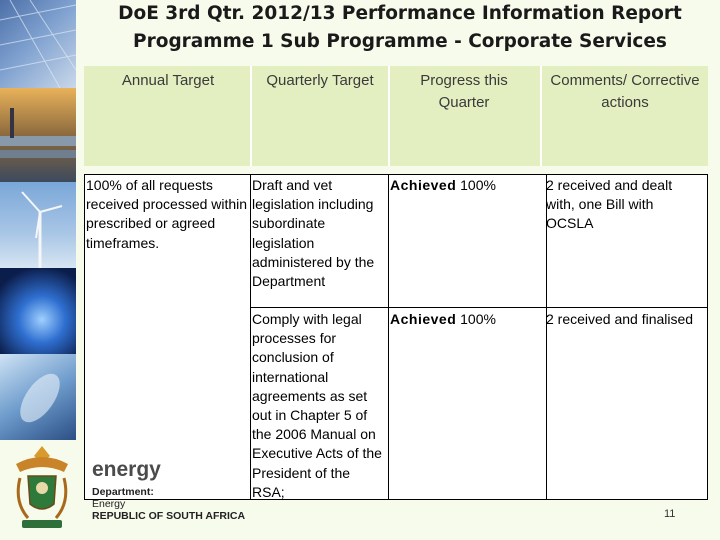 Image resolution: width=720 pixels, height=540 pixels. I want to click on row-separator, so click(479, 307).